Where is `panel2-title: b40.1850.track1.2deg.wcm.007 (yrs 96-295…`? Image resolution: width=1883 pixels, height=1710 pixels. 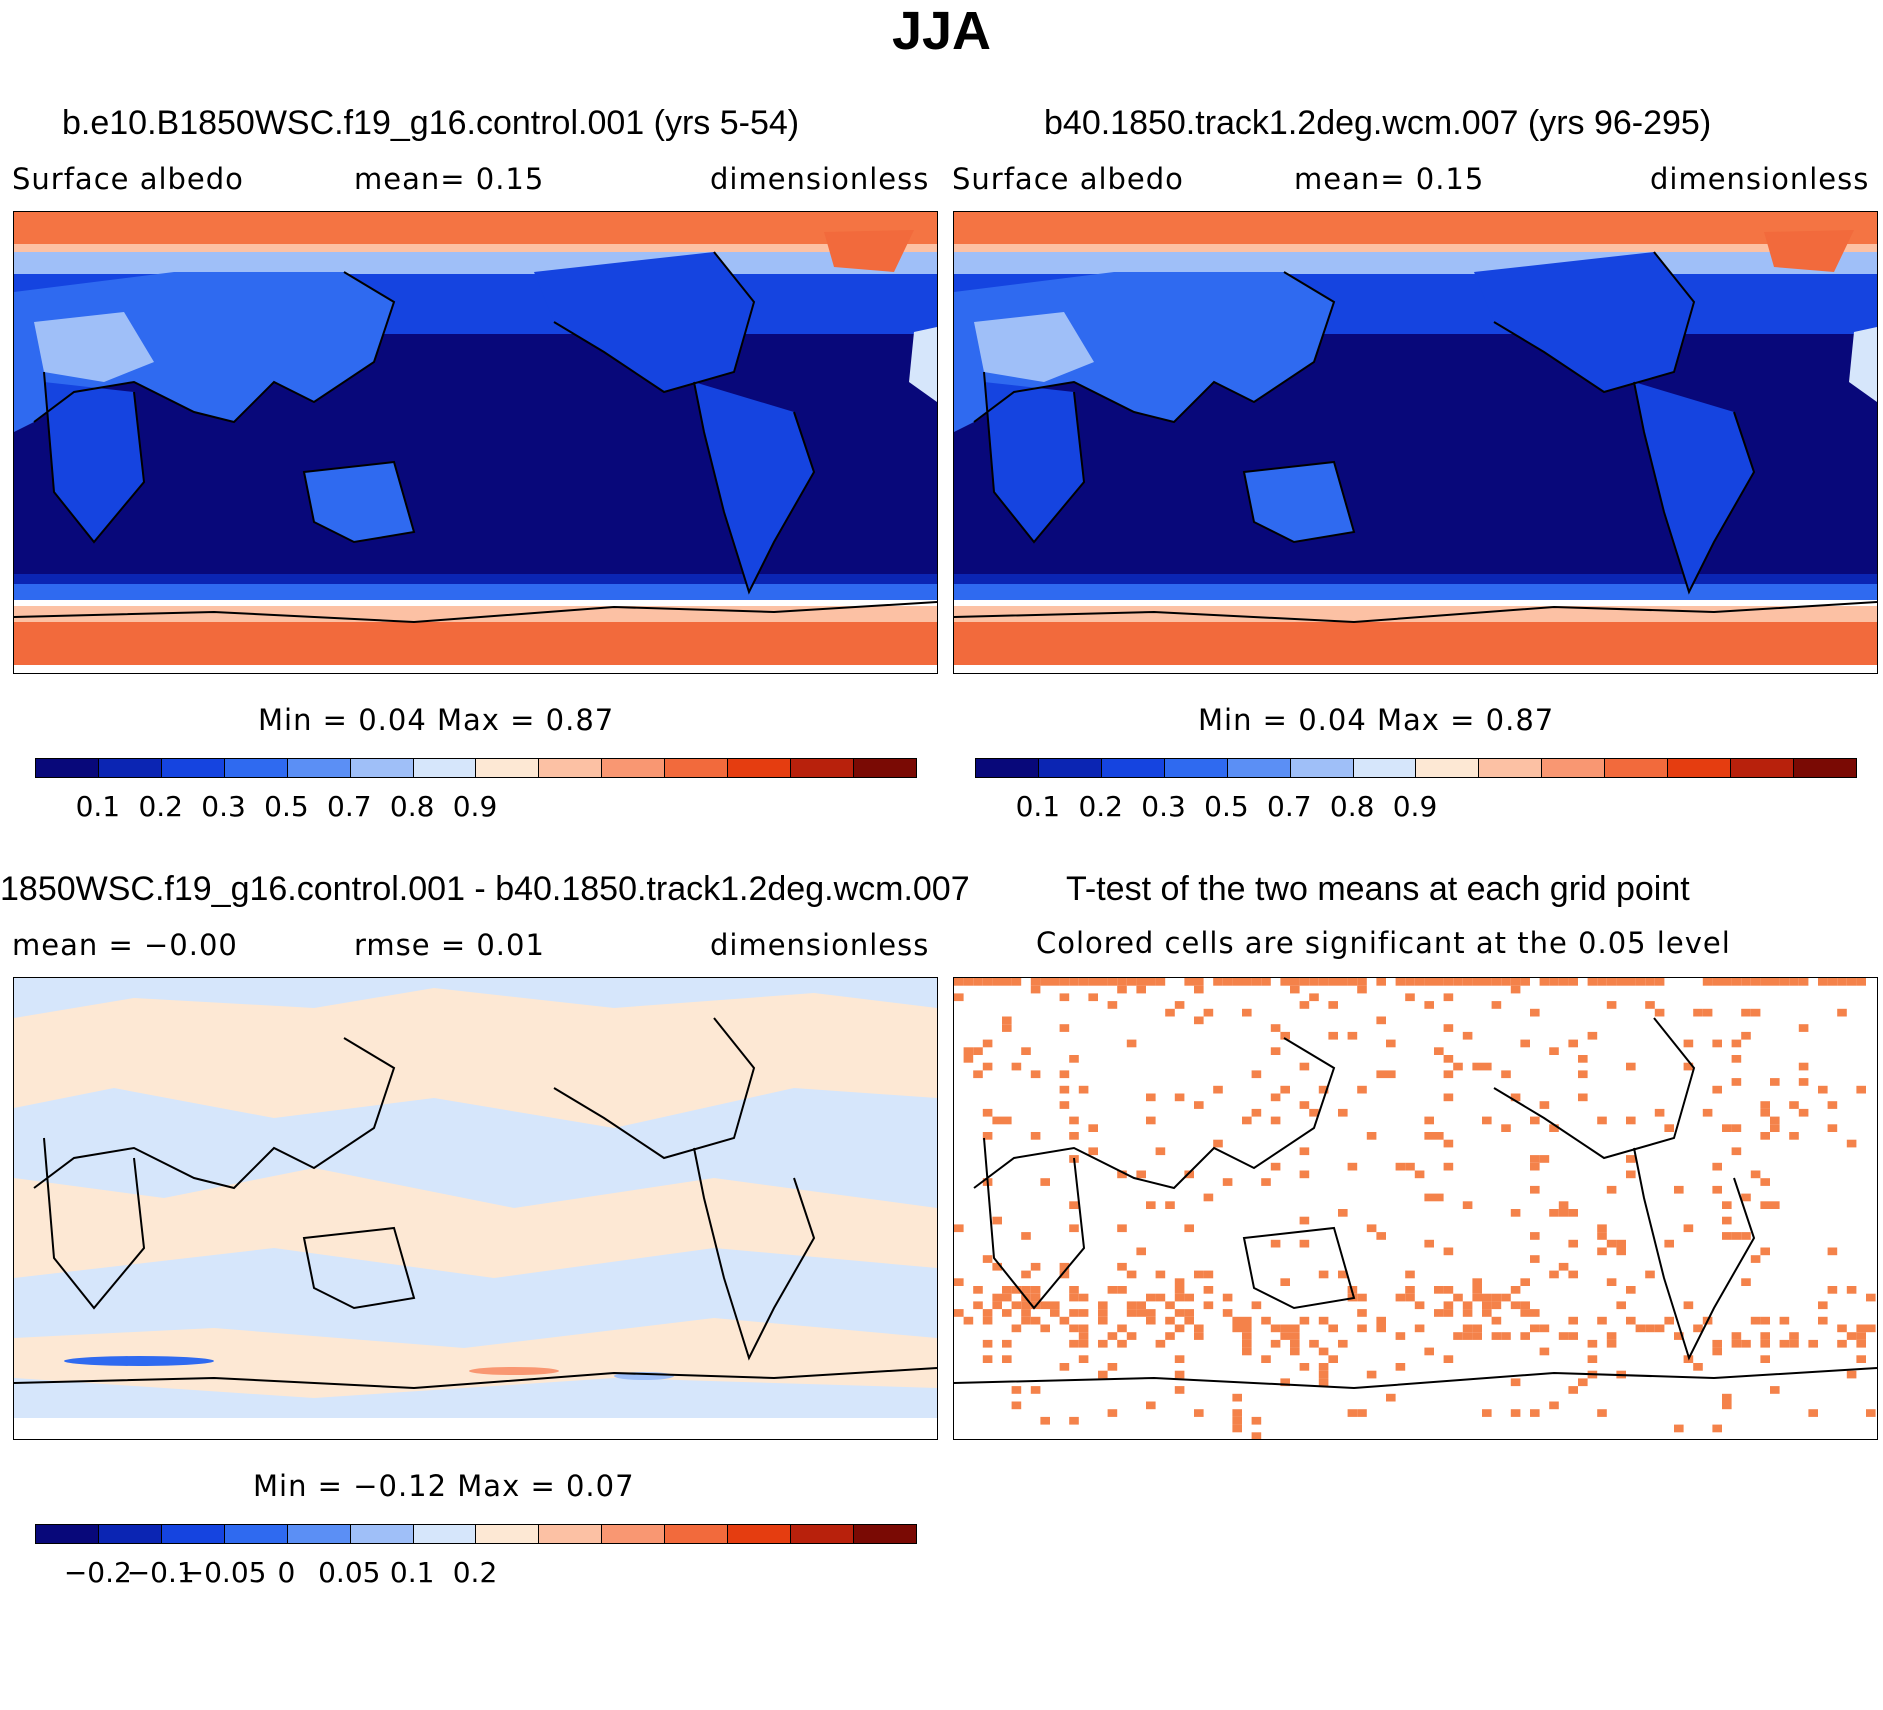
panel2-title: b40.1850.track1.2deg.wcm.007 (yrs 96-295… is located at coordinates (1378, 123).